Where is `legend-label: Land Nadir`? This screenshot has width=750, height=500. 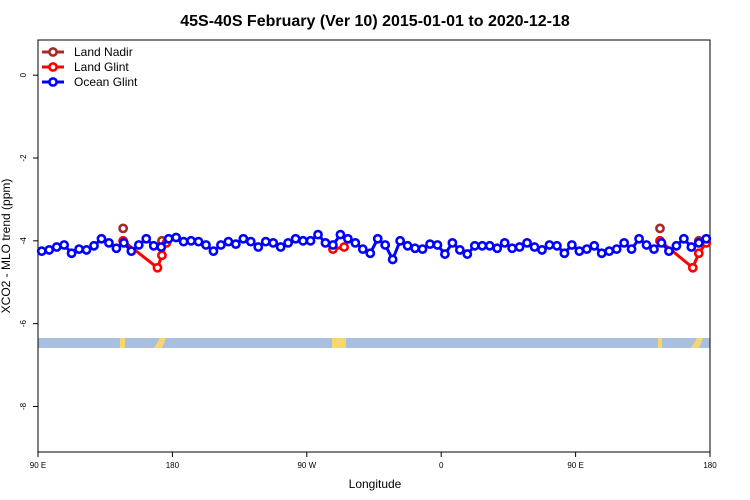
legend-label: Land Nadir is located at coordinates (103, 52).